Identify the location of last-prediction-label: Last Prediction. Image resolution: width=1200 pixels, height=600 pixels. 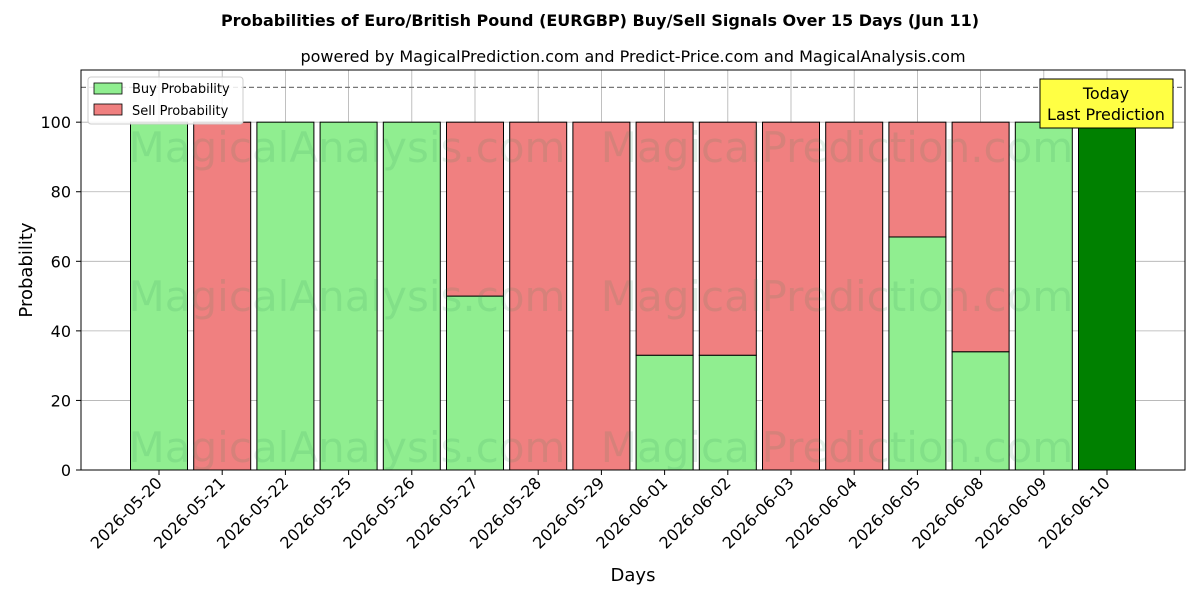
(1106, 114).